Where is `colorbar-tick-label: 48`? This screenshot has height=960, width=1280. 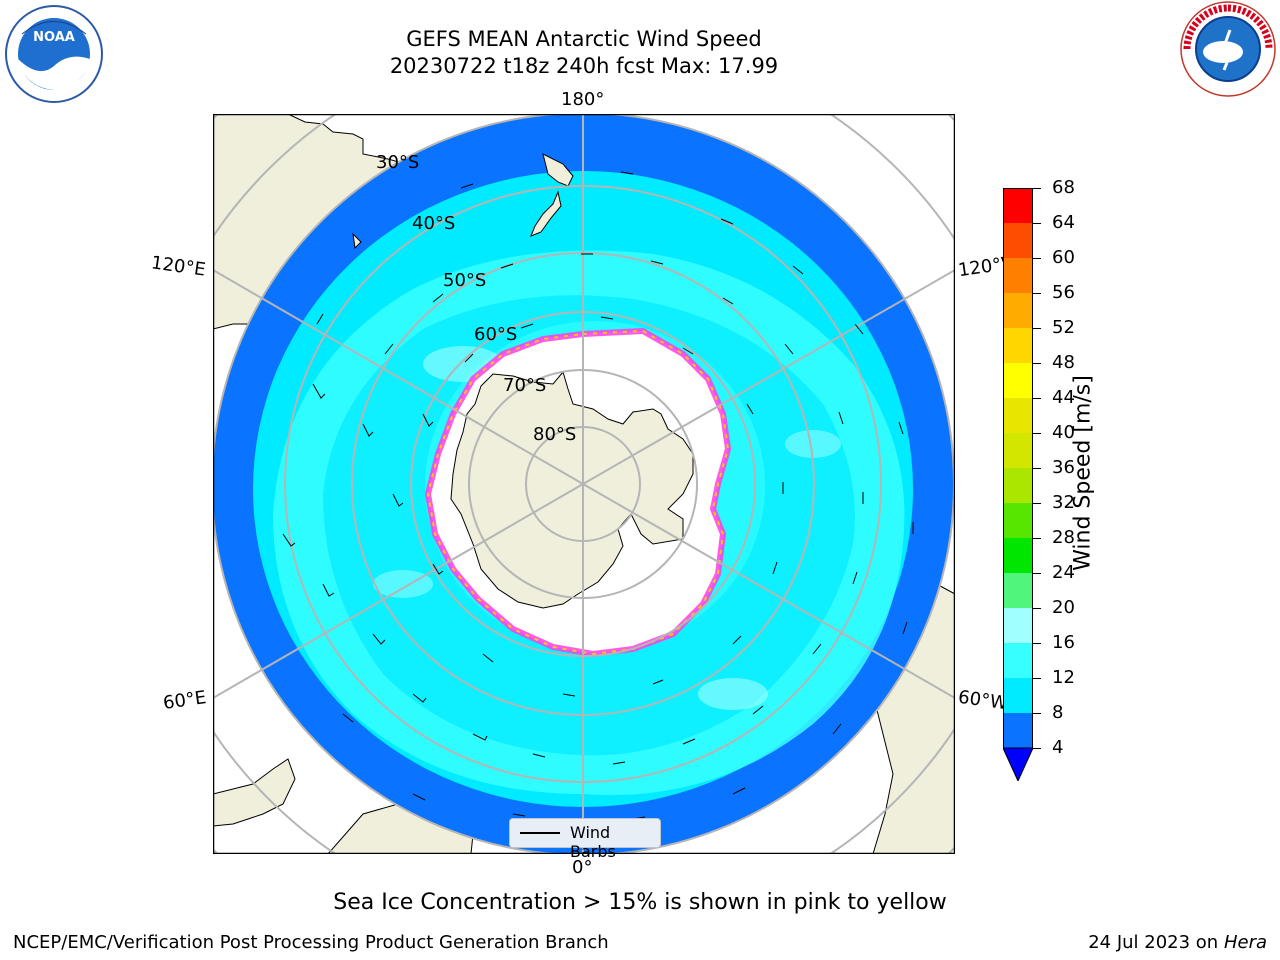 colorbar-tick-label: 48 is located at coordinates (1063, 362).